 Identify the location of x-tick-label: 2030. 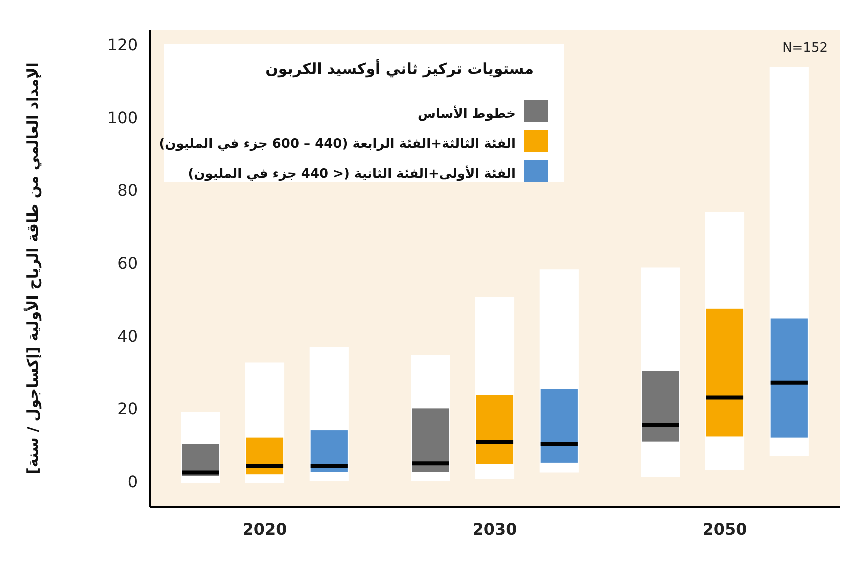
(495, 529).